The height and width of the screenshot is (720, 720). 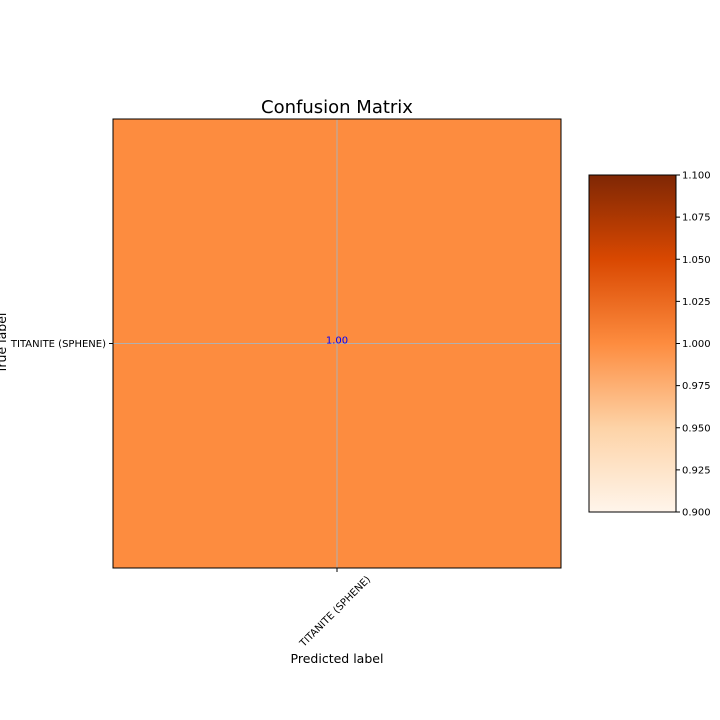 What do you see at coordinates (696, 513) in the screenshot?
I see `colorbar-tick-label: 0.900` at bounding box center [696, 513].